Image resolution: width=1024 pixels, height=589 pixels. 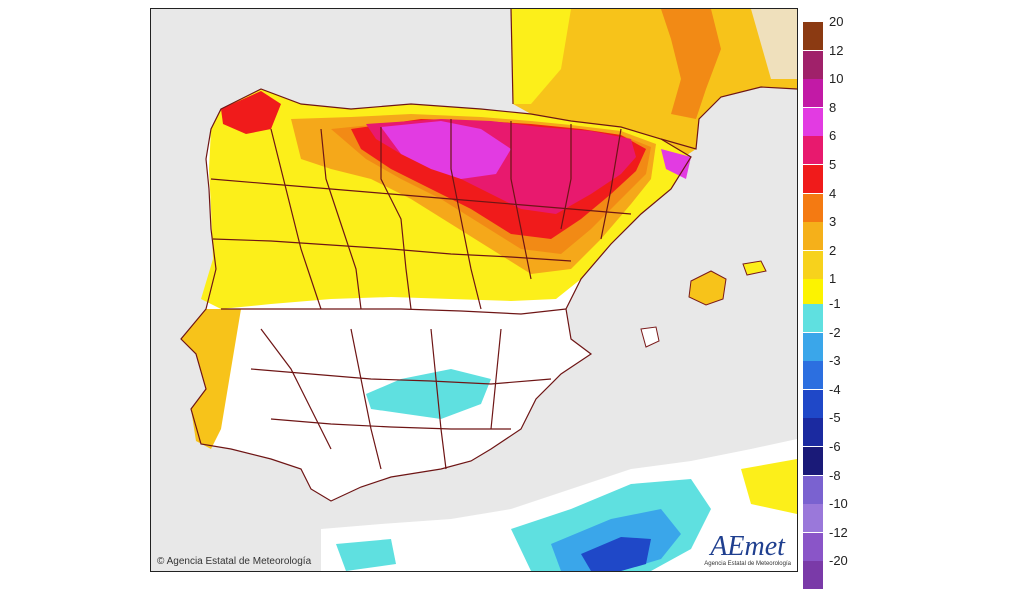 What do you see at coordinates (836, 50) in the screenshot?
I see `legend-positive-label: 12` at bounding box center [836, 50].